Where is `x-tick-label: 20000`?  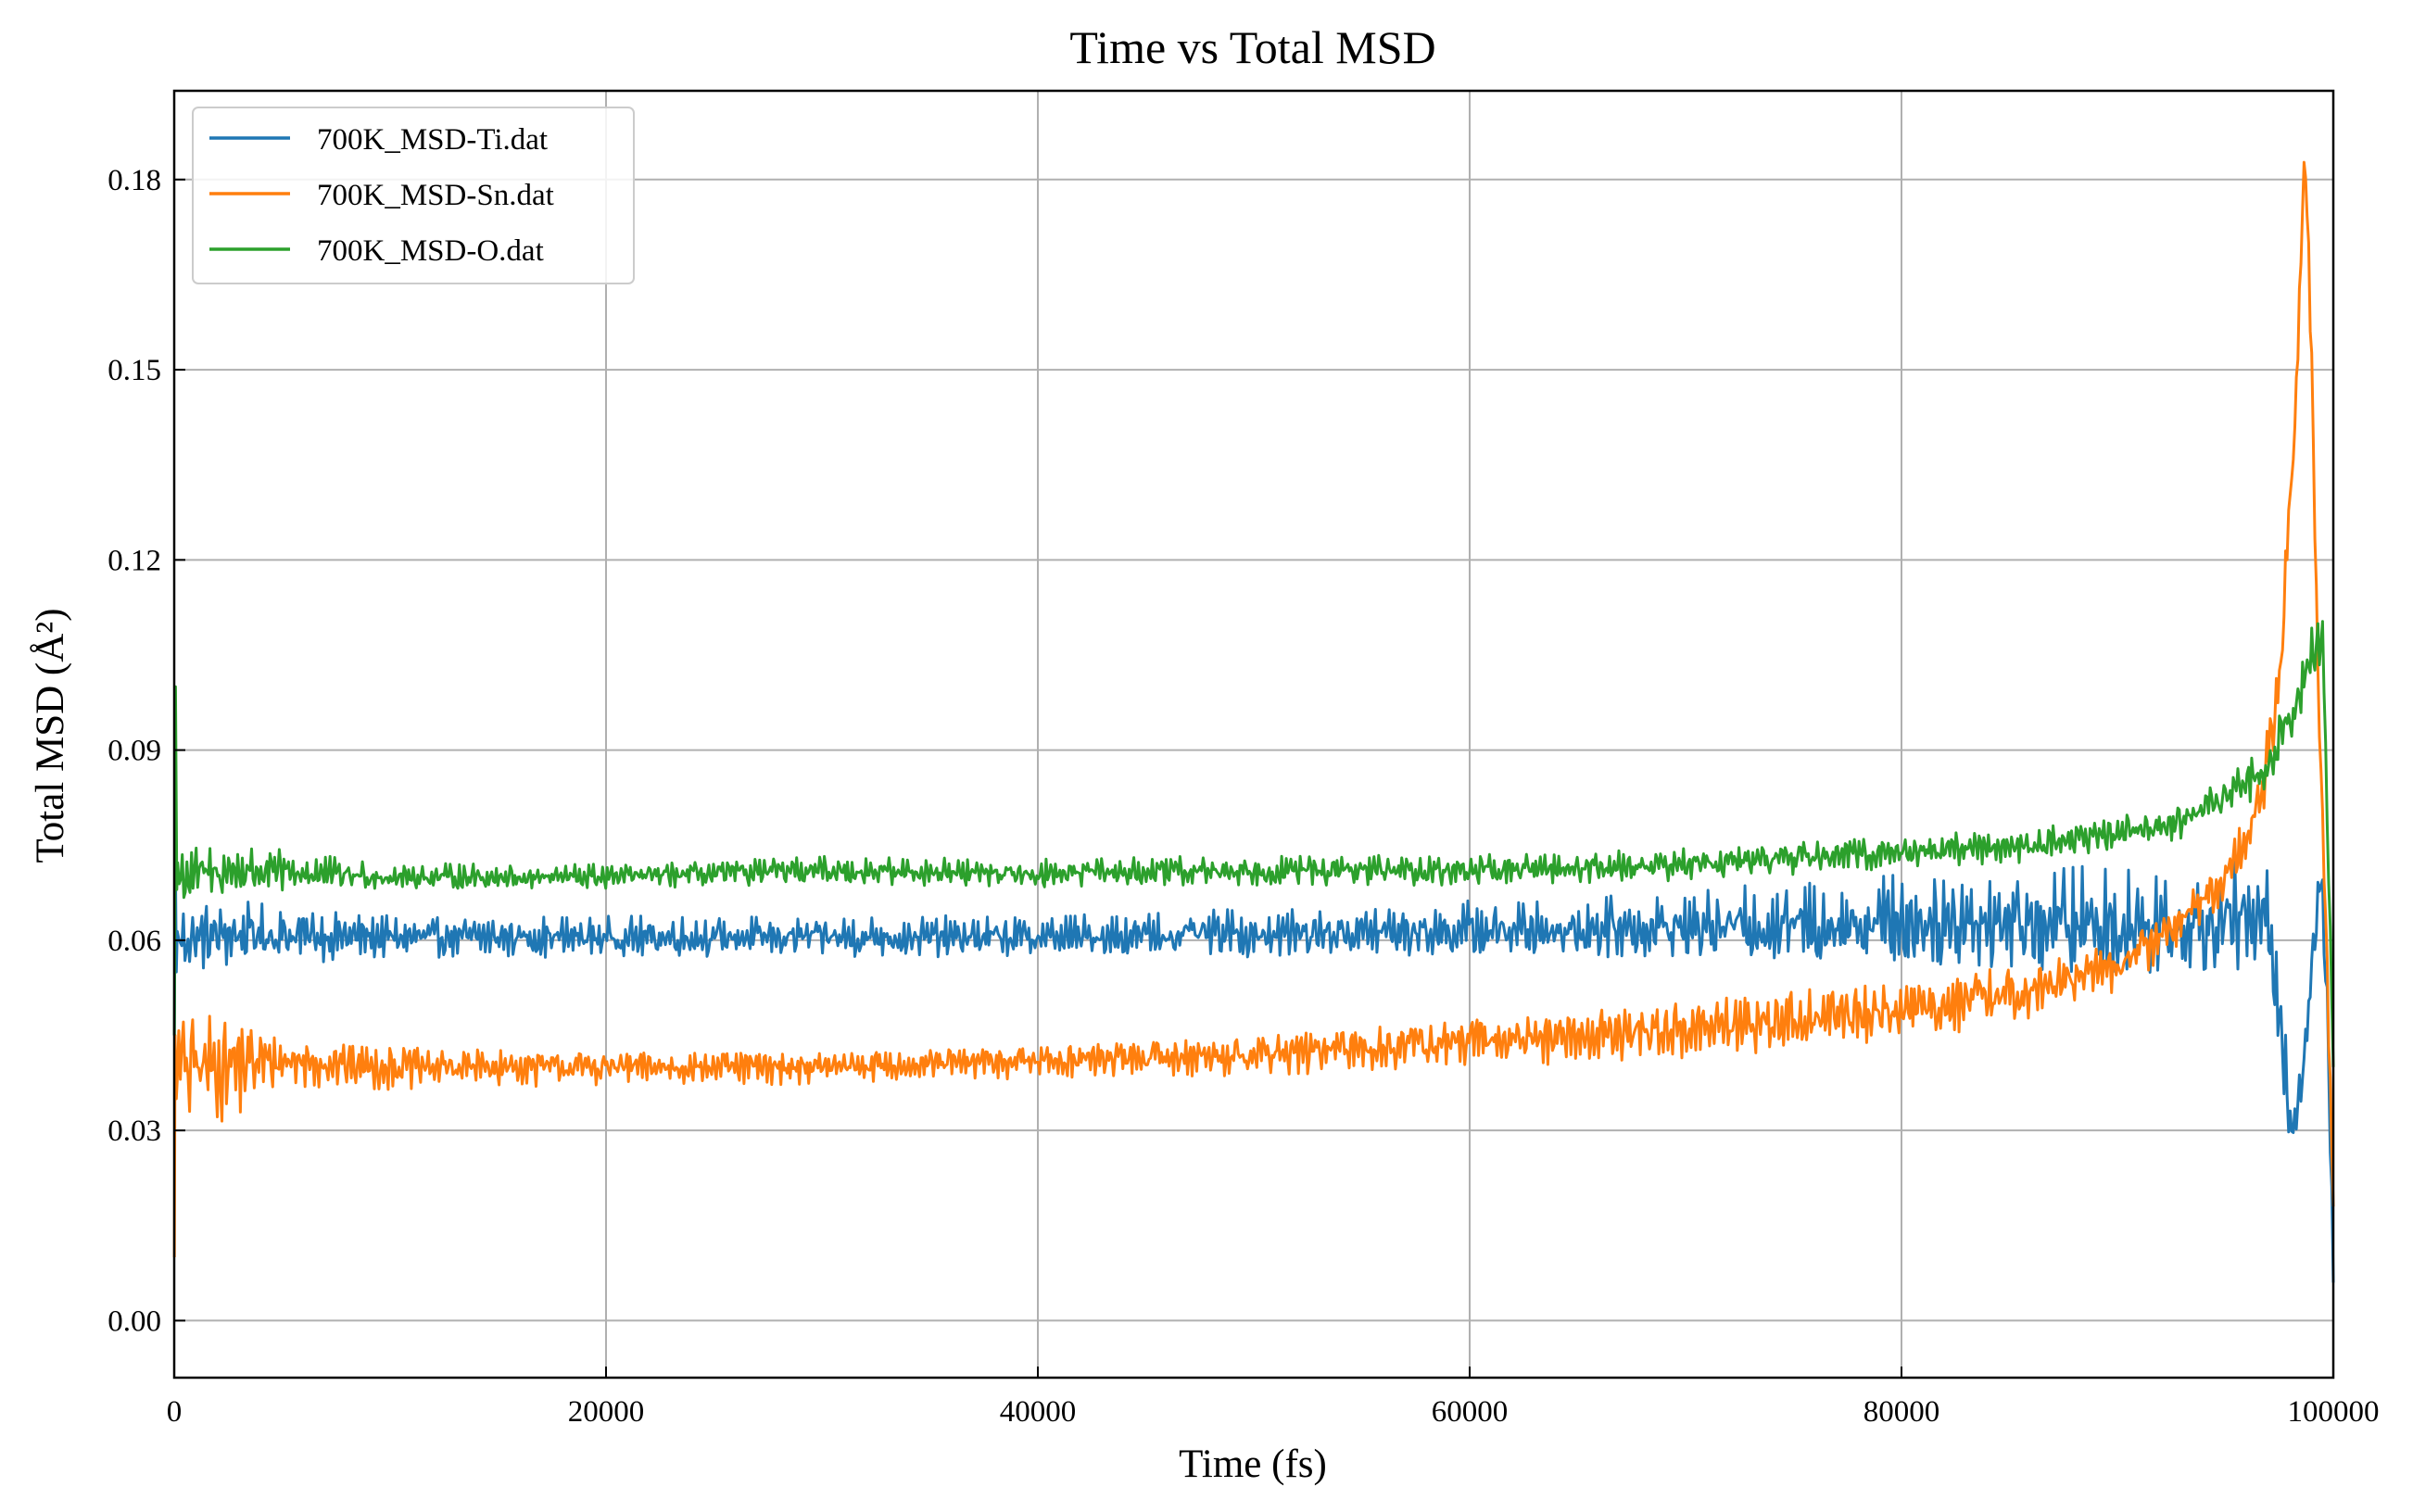 x-tick-label: 20000 is located at coordinates (606, 1412).